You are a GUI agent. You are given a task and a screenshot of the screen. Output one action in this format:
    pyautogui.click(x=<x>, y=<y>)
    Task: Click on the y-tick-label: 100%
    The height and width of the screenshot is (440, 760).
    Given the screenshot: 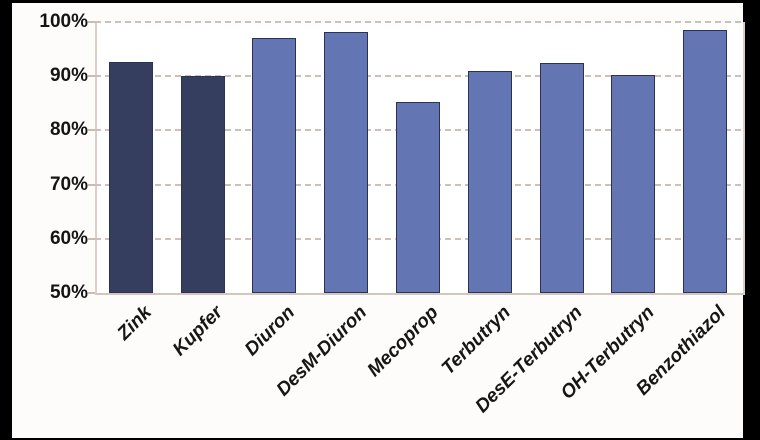 What is the action you would take?
    pyautogui.click(x=63, y=21)
    